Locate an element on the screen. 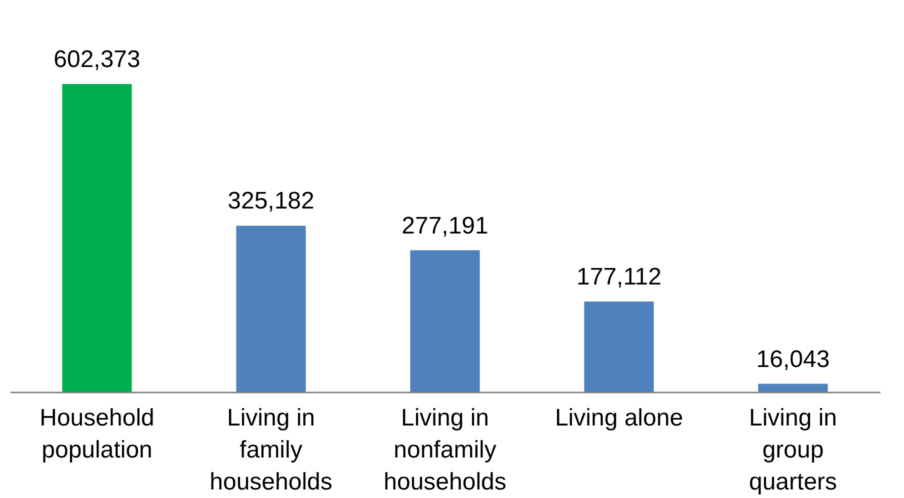 The height and width of the screenshot is (498, 904). data-label: 325,182 is located at coordinates (271, 201).